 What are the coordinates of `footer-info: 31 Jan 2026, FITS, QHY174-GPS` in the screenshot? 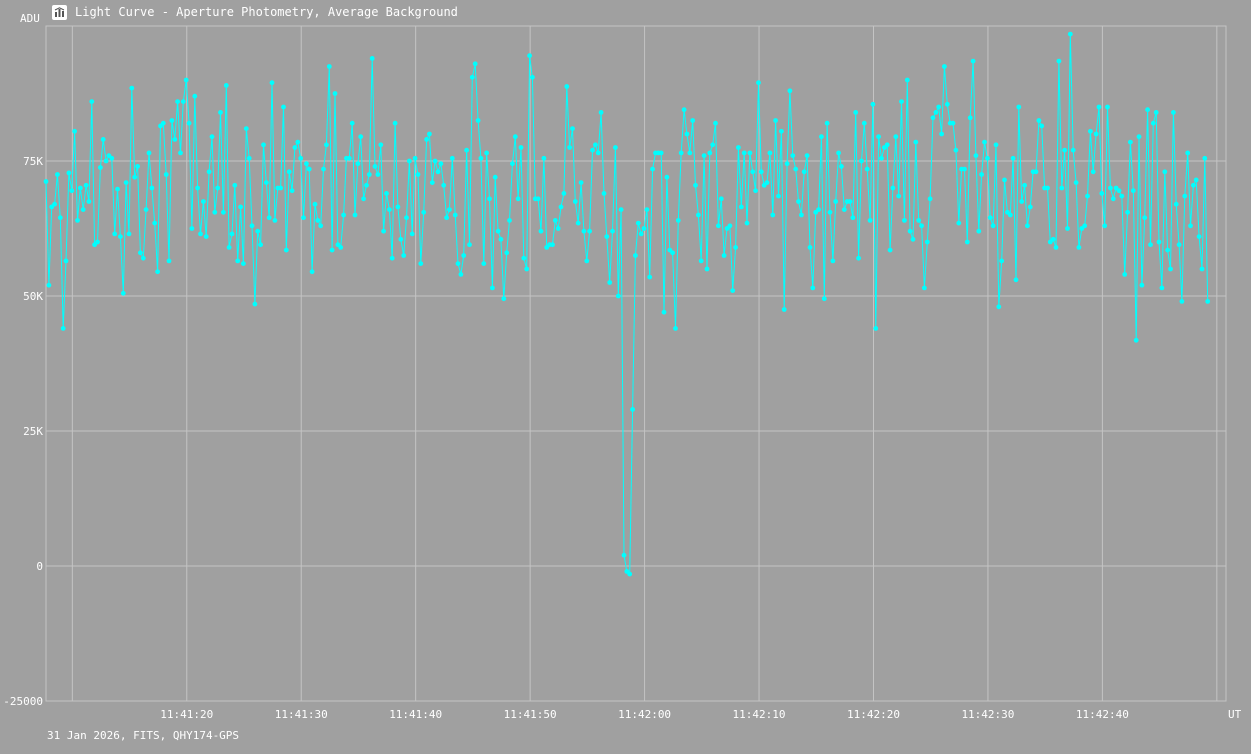 It's located at (143, 735).